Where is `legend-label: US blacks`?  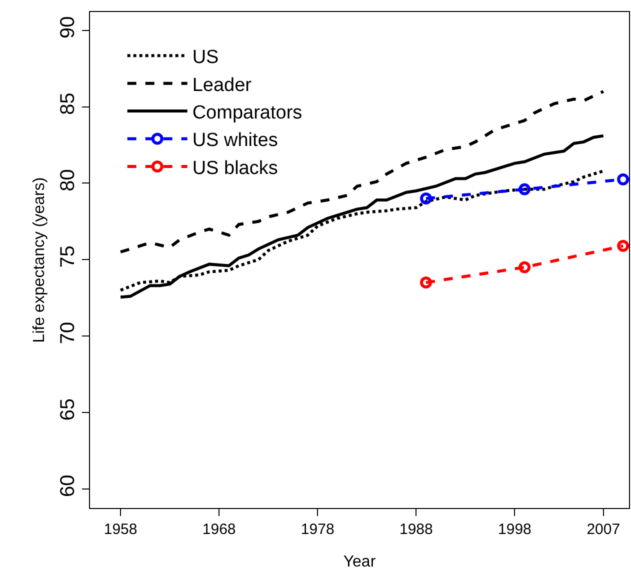
legend-label: US blacks is located at coordinates (235, 168).